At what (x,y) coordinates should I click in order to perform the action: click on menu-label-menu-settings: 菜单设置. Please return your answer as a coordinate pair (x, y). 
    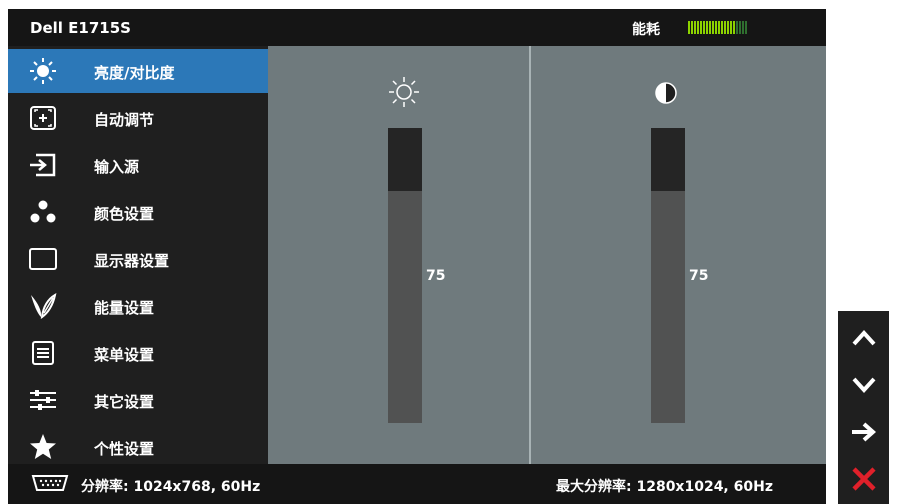
    Looking at the image, I should click on (124, 355).